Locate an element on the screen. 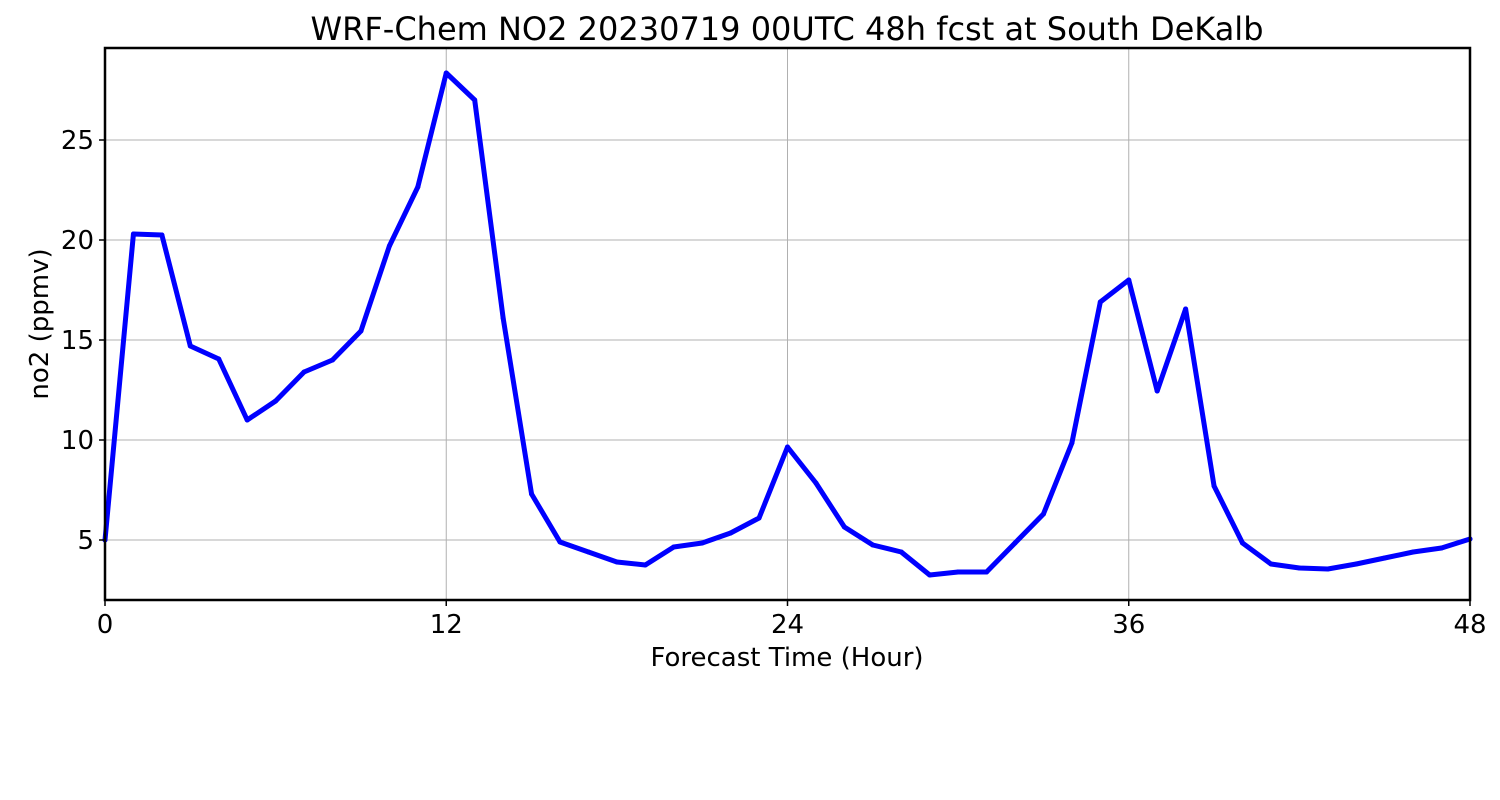 The width and height of the screenshot is (1500, 800). y-tick-label: 25 is located at coordinates (77, 141).